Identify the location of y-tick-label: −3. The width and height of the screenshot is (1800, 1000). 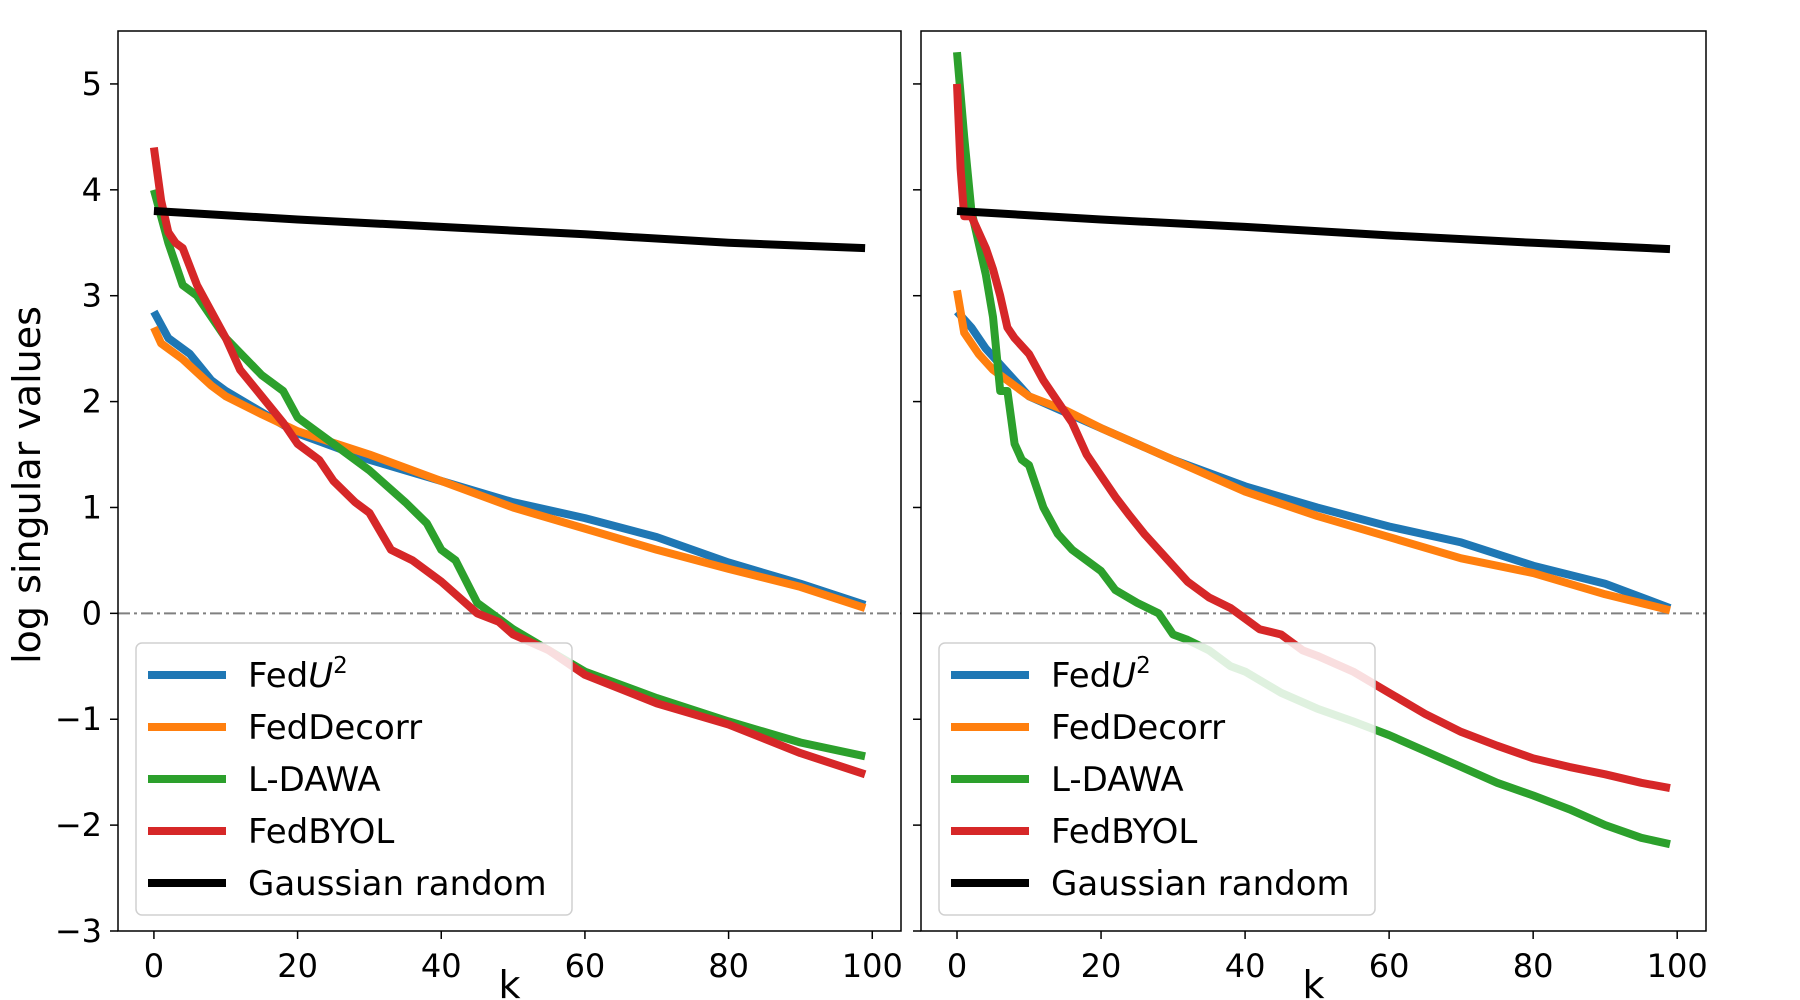
(78, 931).